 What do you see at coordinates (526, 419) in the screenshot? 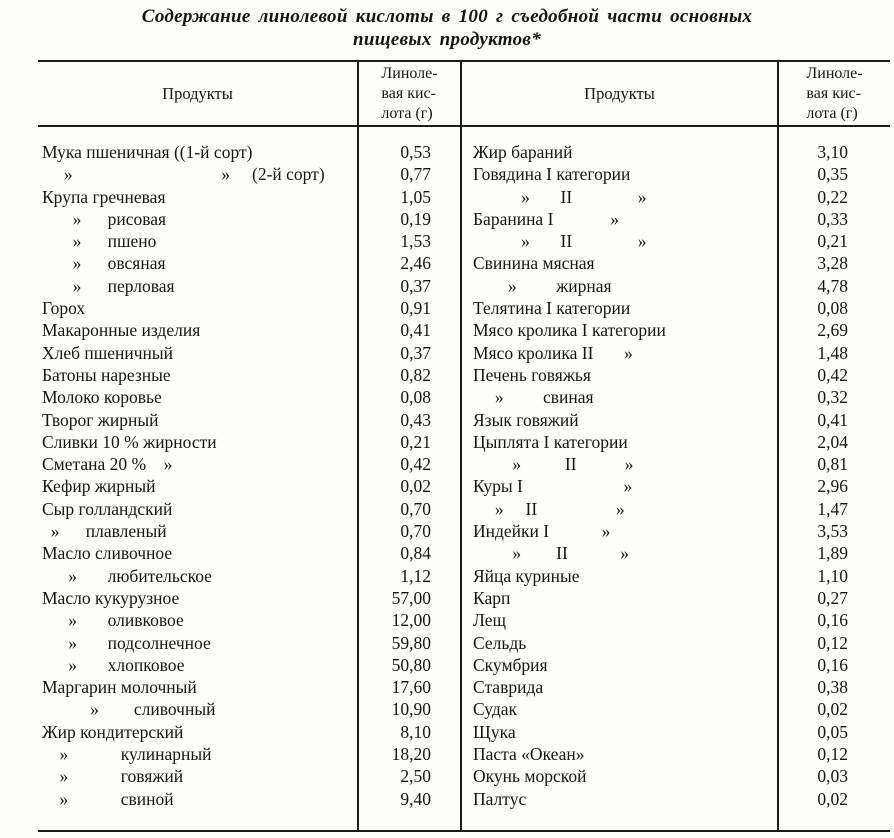
I see `product-cell: Язык говяжий` at bounding box center [526, 419].